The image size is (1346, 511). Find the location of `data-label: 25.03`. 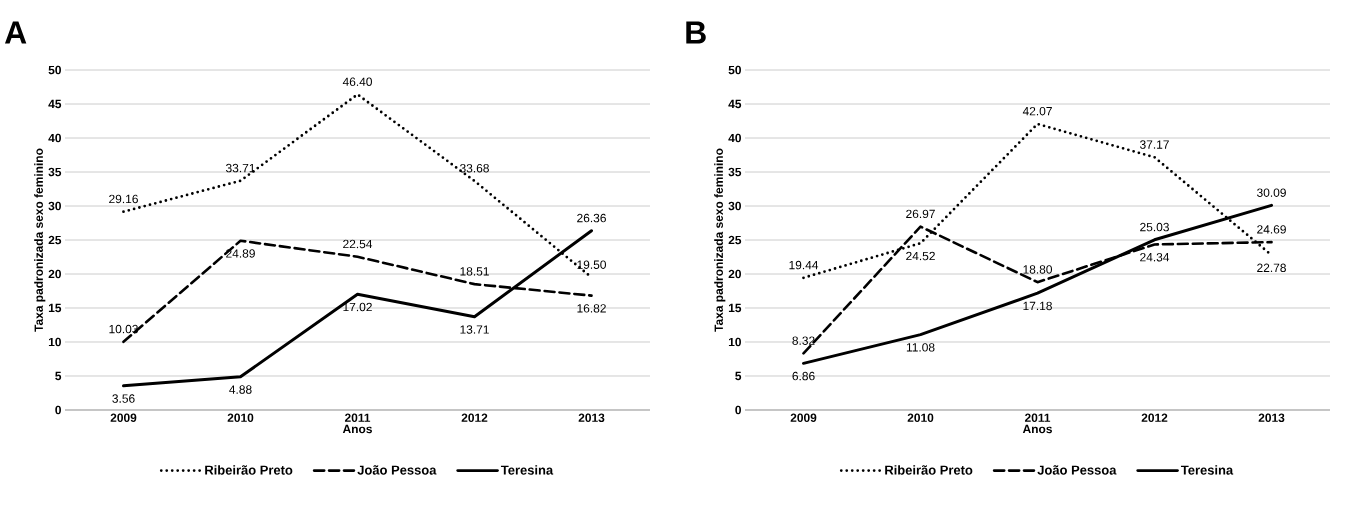

data-label: 25.03 is located at coordinates (1154, 227).